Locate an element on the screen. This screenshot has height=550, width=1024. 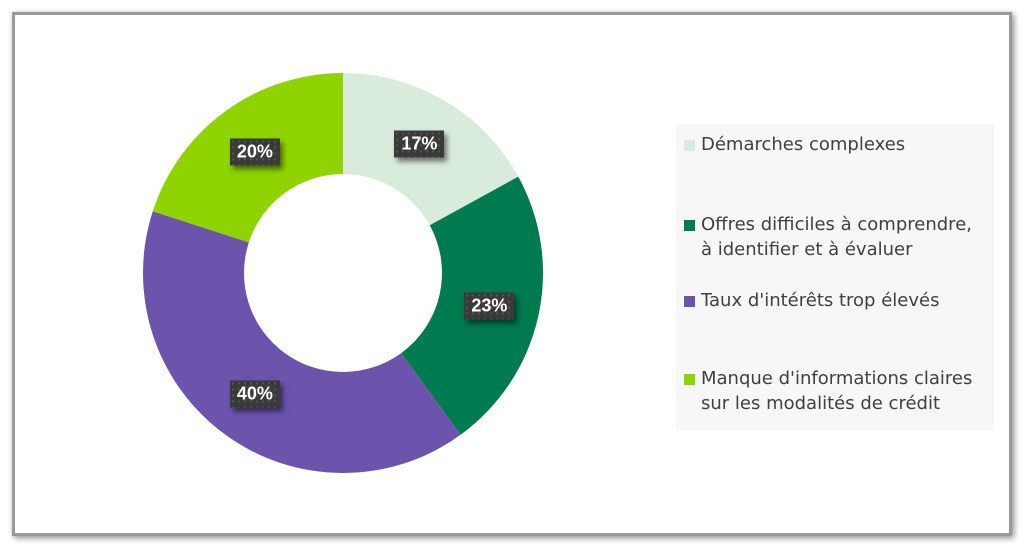
legend-item: Taux d'intérêts trop élevés is located at coordinates (811, 300).